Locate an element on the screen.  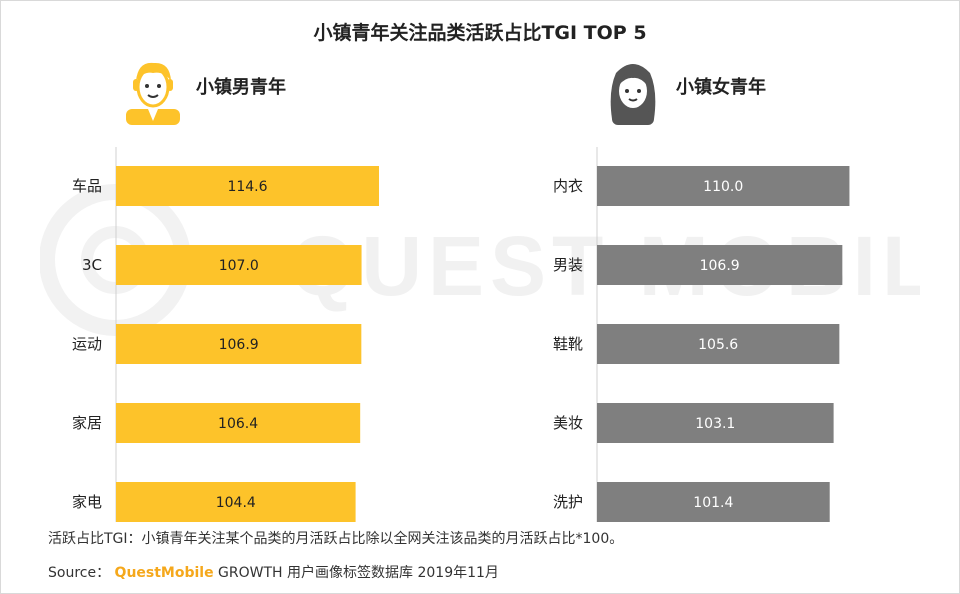
female-value-label-2: 105.6 is located at coordinates (718, 345).